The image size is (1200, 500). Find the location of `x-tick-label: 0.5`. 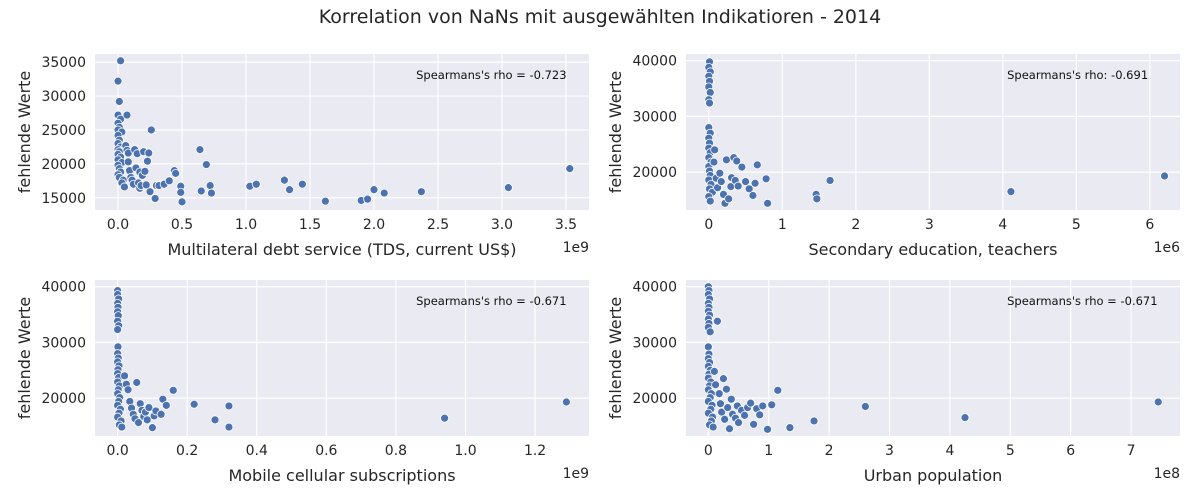

x-tick-label: 0.5 is located at coordinates (182, 225).